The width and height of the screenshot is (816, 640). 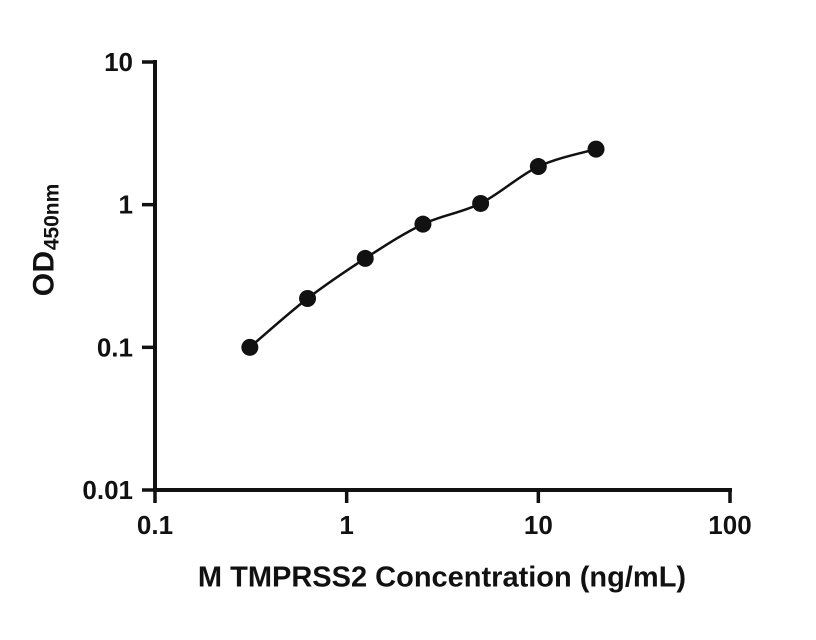 I want to click on y-tick-label: 0.1, so click(x=115, y=347).